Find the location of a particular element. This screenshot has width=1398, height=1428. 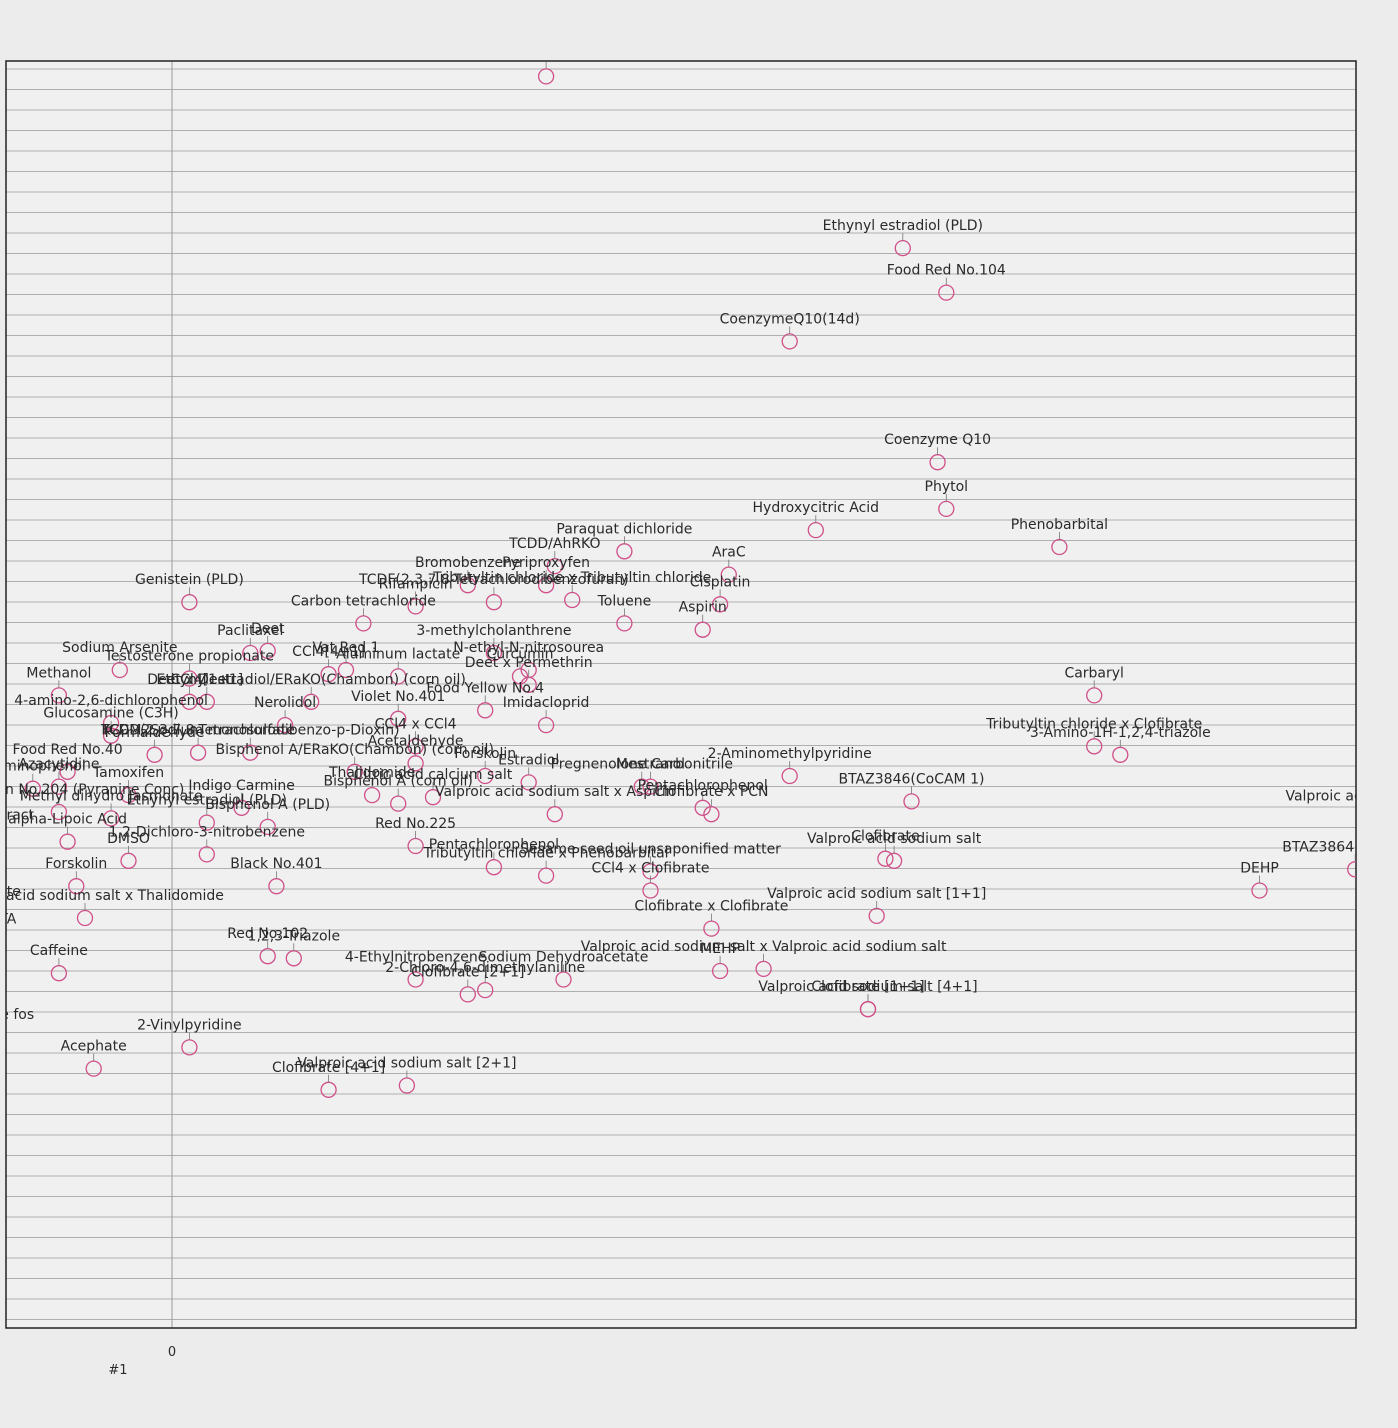

data-point: BTAZ3846(CoCAM 1) is located at coordinates (912, 790).